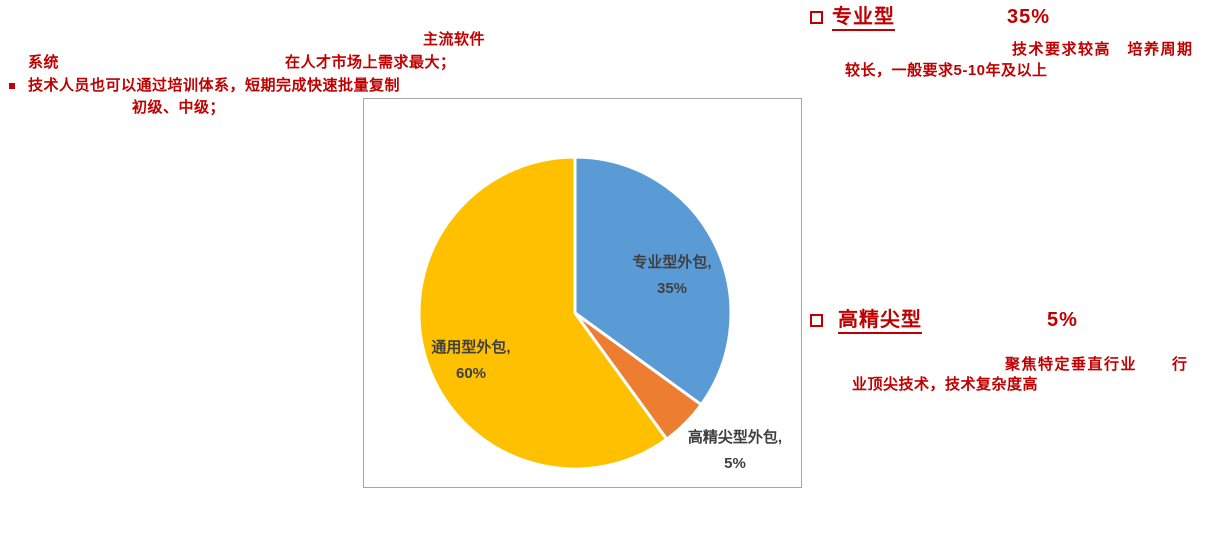 Image resolution: width=1212 pixels, height=536 pixels. I want to click on square-bullet-icon, so click(12, 86).